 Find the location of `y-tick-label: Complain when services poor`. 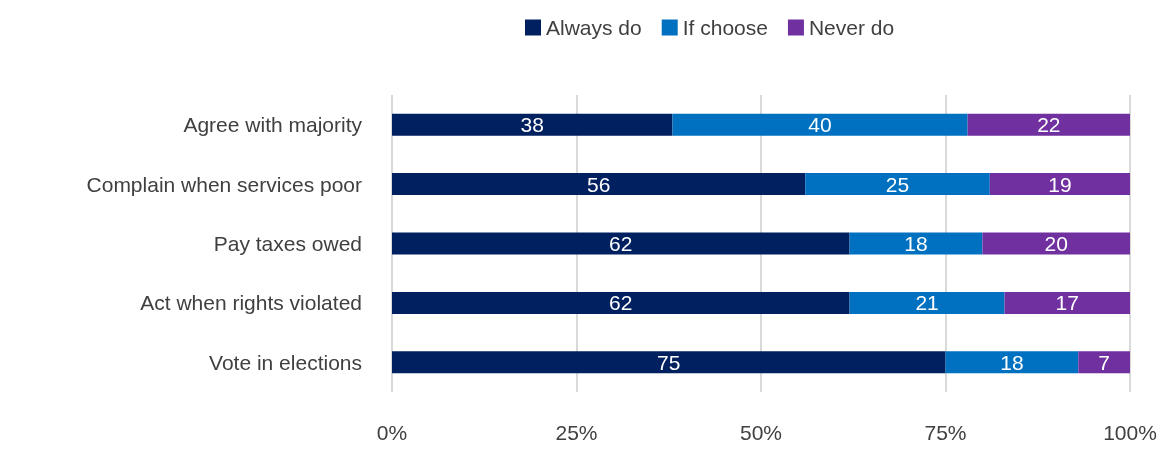

y-tick-label: Complain when services poor is located at coordinates (224, 184).